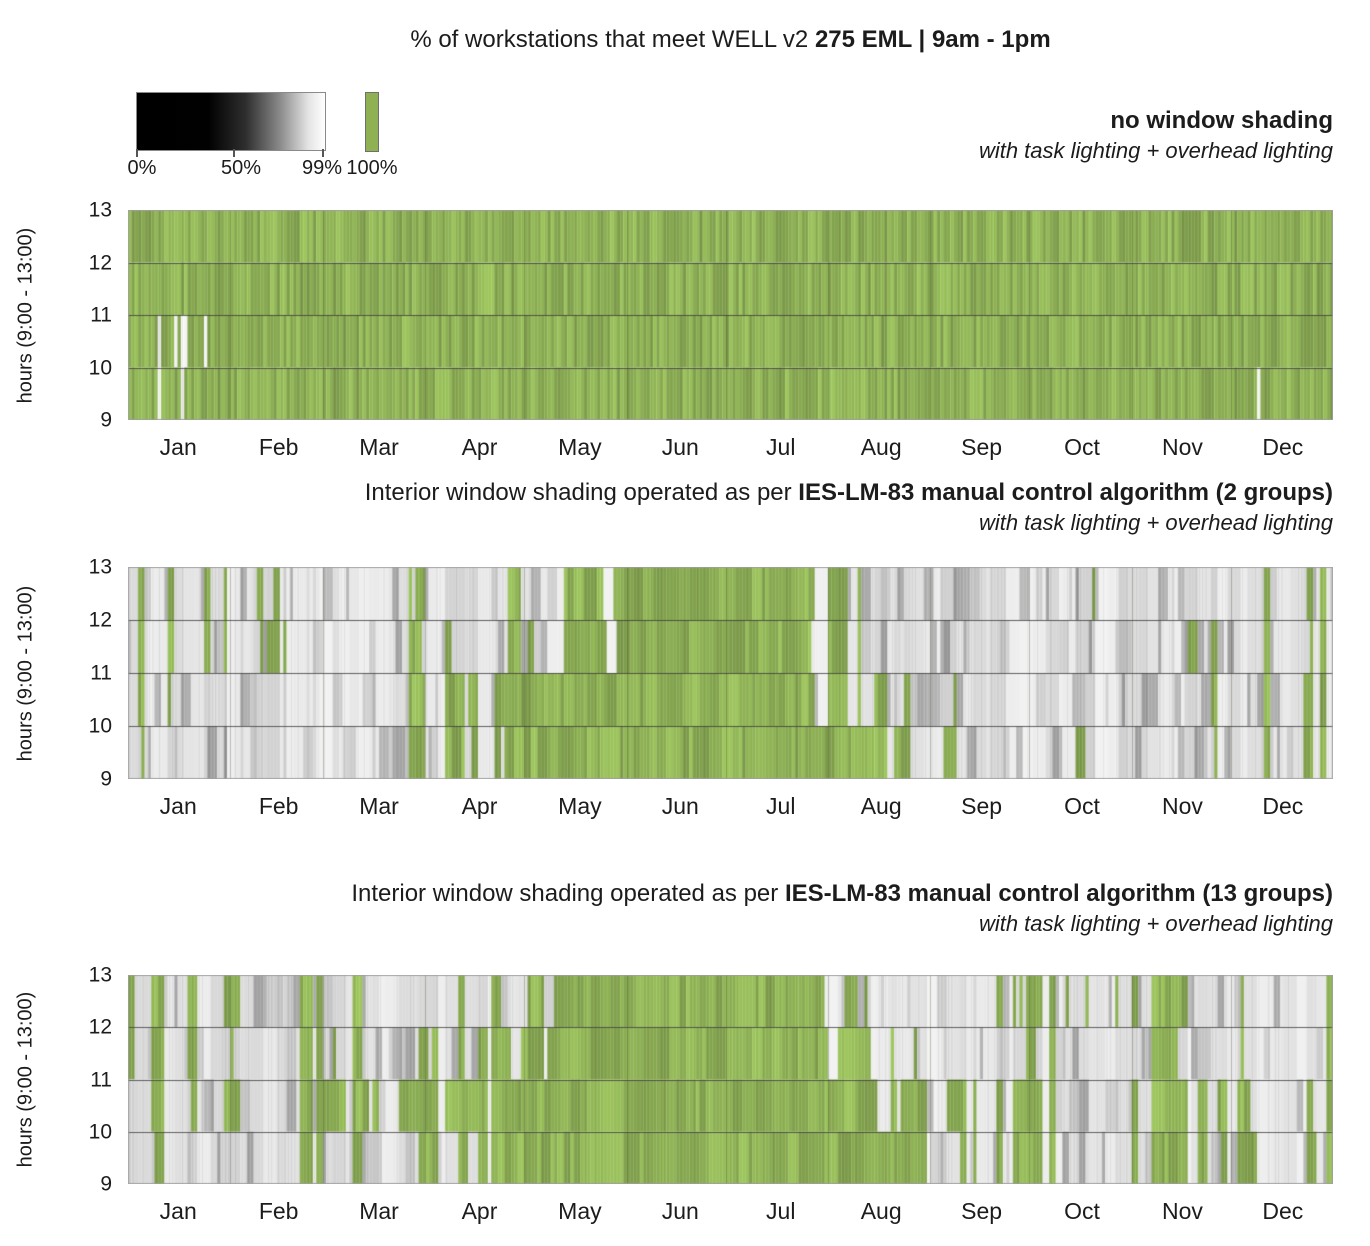 The height and width of the screenshot is (1246, 1370). I want to click on chart2-x-axis-months: Jan Feb Mar Apr May Jun Jul Aug Sep Oct Nov Dec, so click(730, 808).